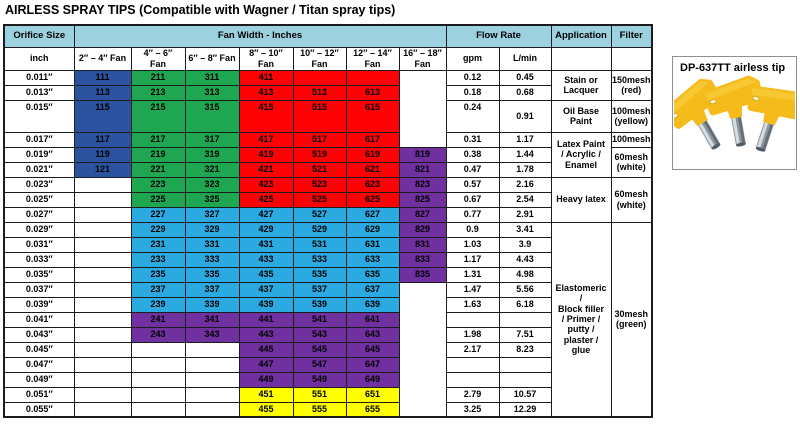 The height and width of the screenshot is (428, 800). I want to click on tip-number-cell: 637, so click(372, 289).